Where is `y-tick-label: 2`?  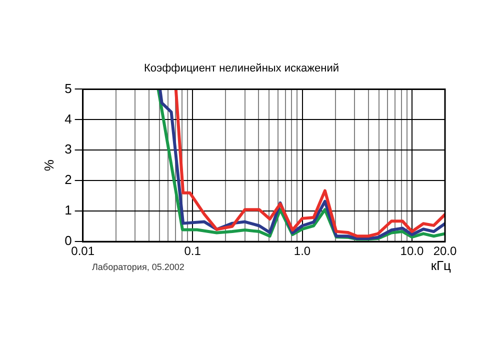 y-tick-label: 2 is located at coordinates (68, 180).